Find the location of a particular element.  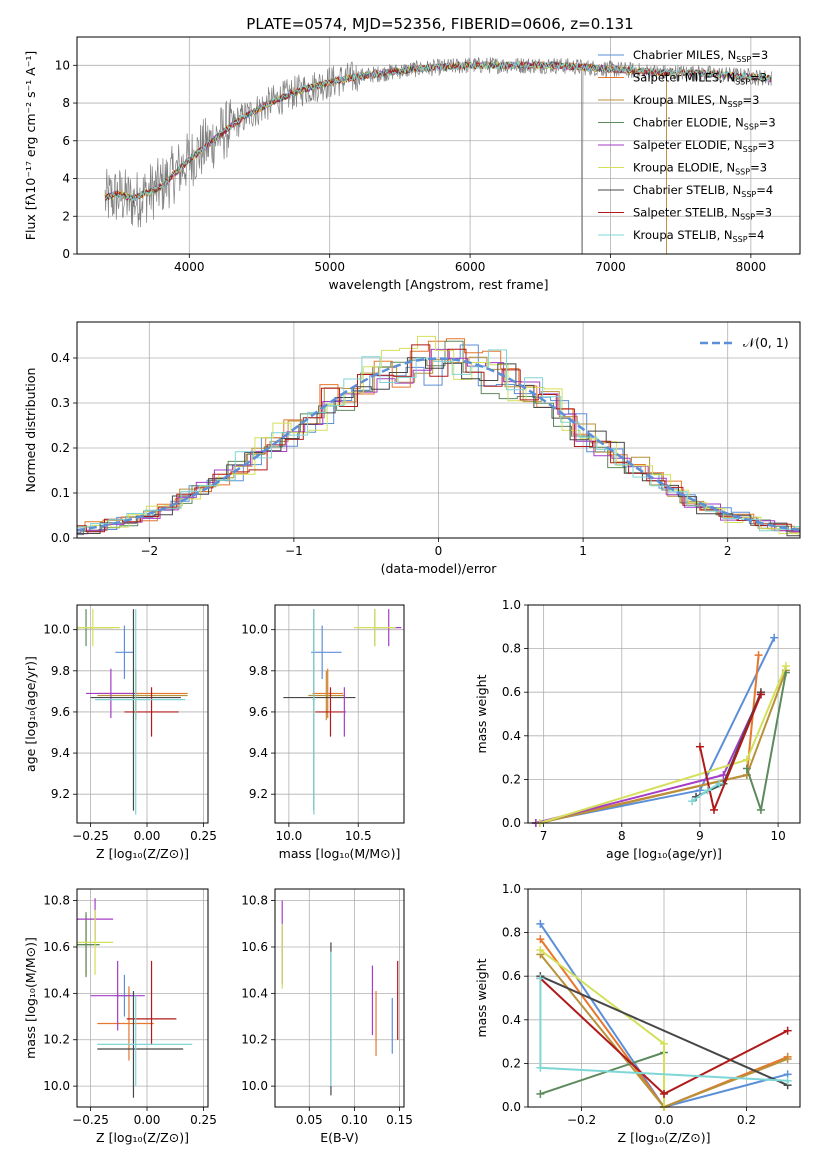

weight-line-chabrier-elodie is located at coordinates (766, 743).